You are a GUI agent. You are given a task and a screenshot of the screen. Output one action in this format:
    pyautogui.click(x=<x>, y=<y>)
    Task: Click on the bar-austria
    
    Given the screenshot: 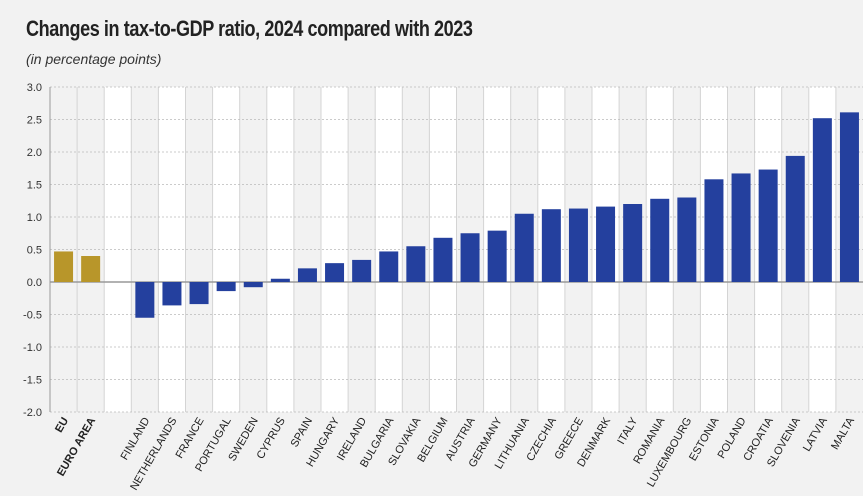 What is the action you would take?
    pyautogui.click(x=470, y=257)
    